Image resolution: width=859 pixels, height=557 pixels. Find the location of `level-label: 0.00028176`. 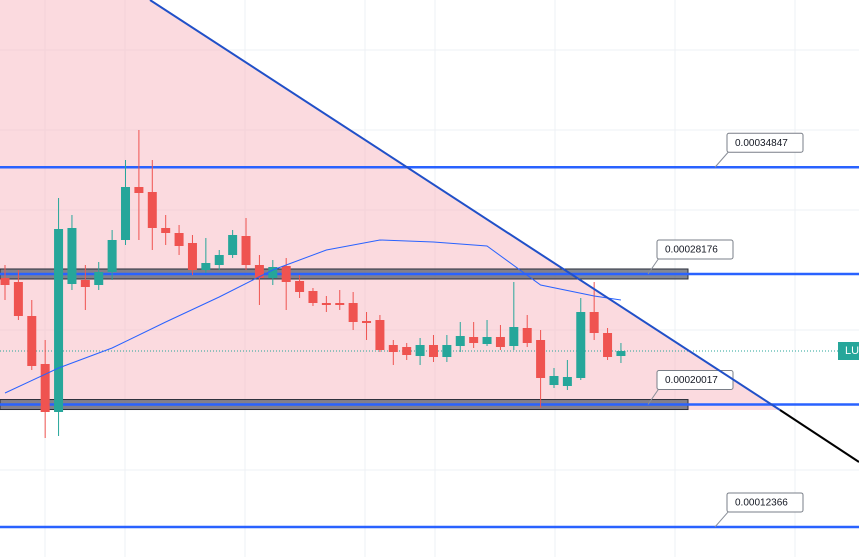

level-label: 0.00028176 is located at coordinates (691, 250).